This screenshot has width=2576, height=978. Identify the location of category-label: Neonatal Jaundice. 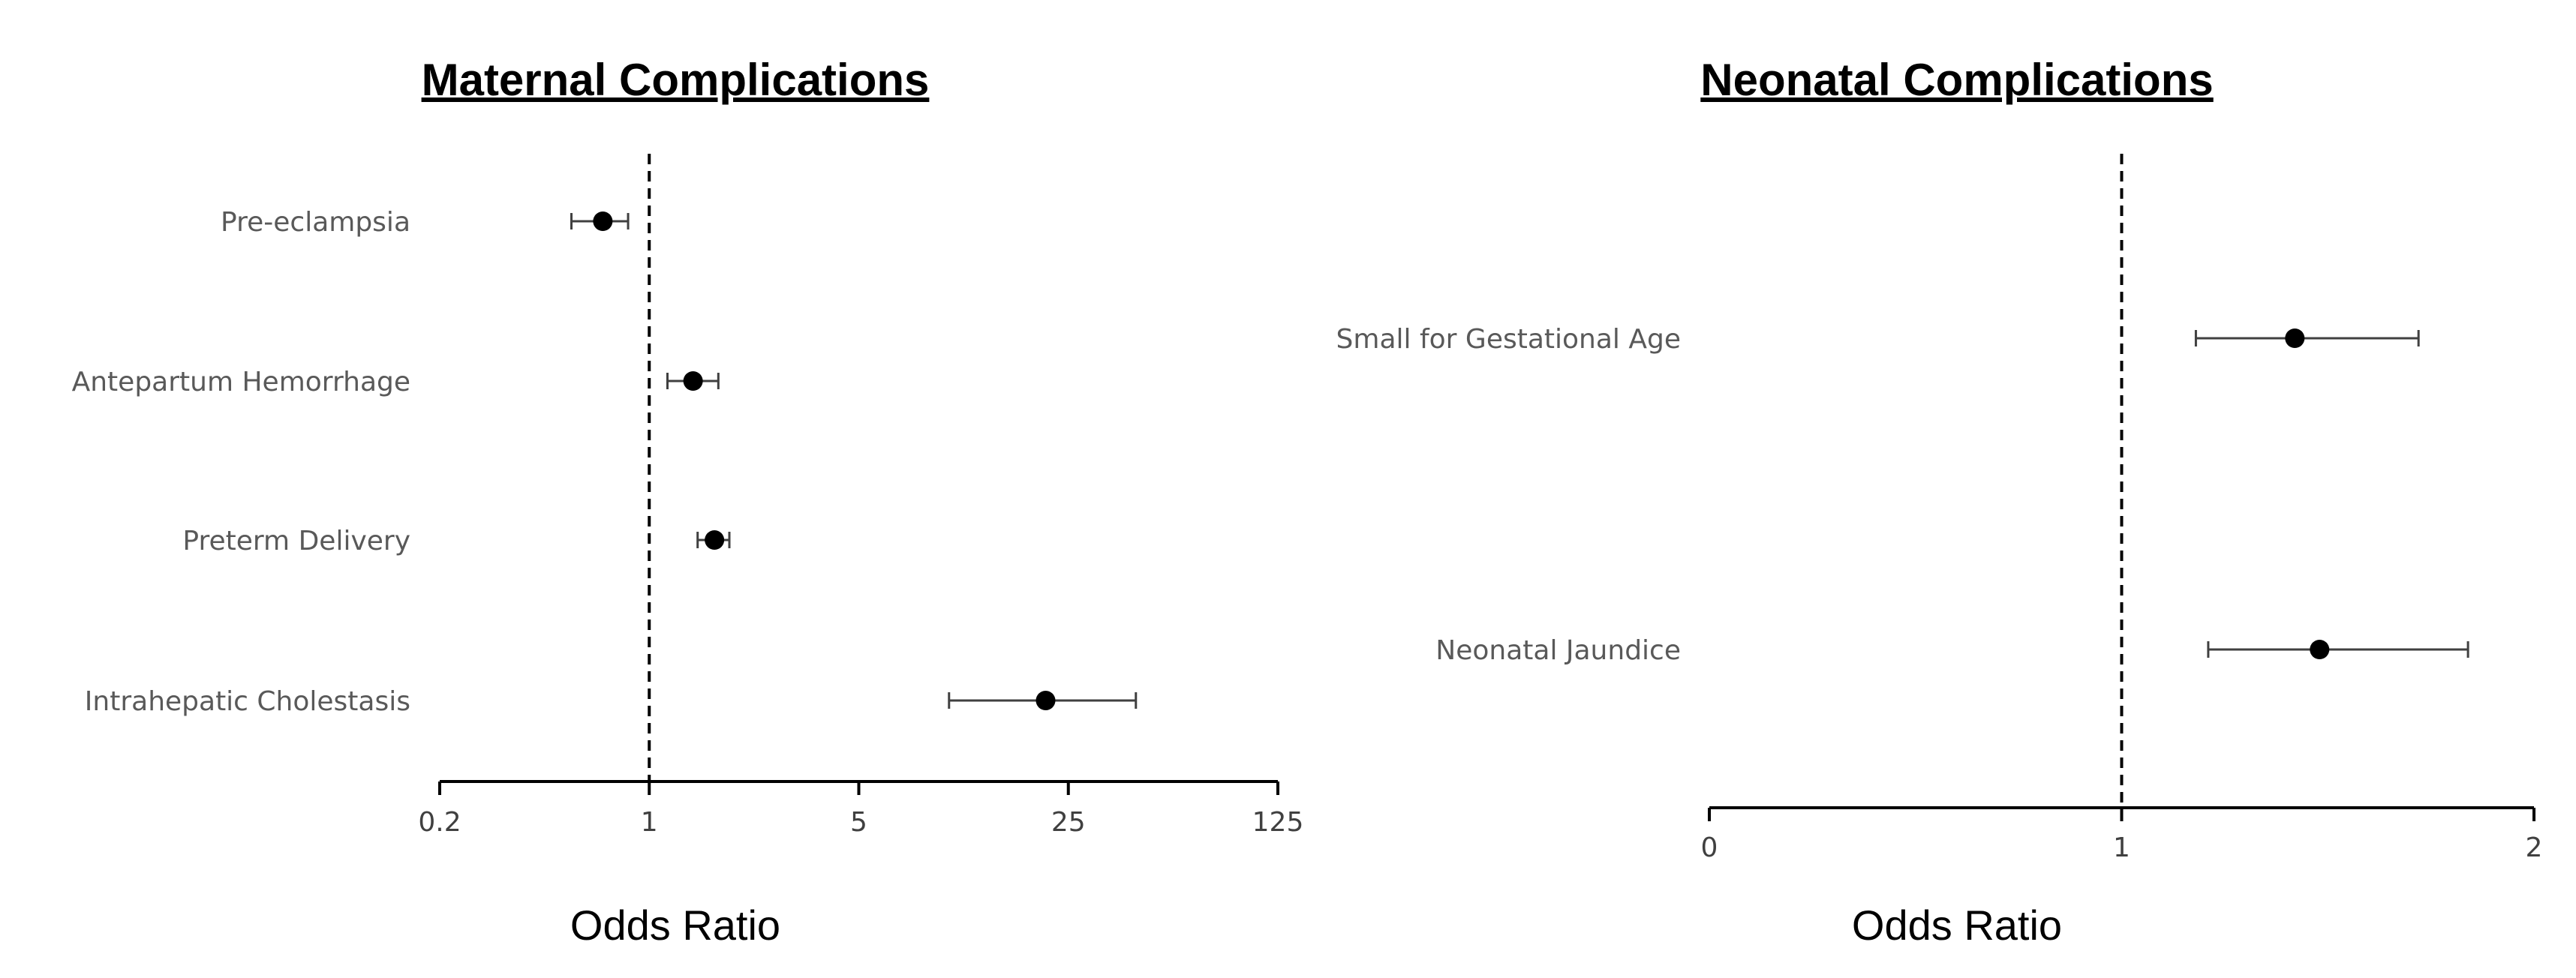
(1558, 650).